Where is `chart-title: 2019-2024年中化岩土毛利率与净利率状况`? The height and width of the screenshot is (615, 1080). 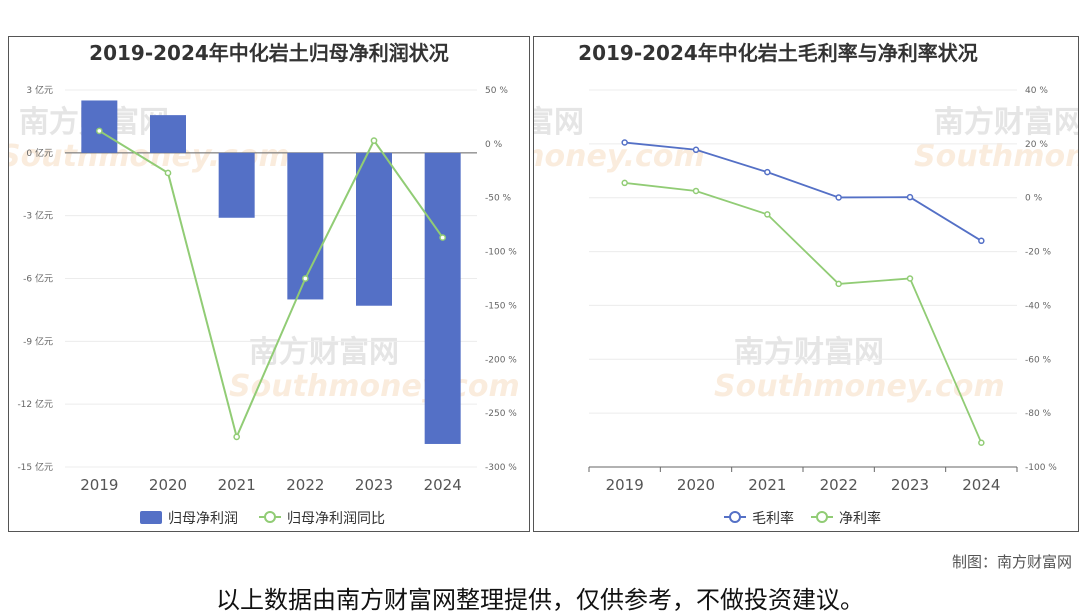
chart-title: 2019-2024年中化岩土毛利率与净利率状况 is located at coordinates (778, 53).